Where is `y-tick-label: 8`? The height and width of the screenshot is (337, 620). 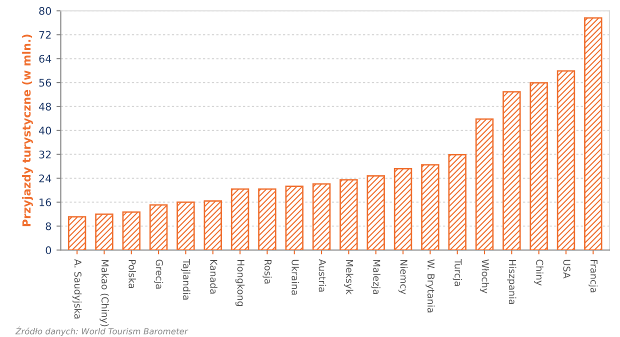 y-tick-label: 8 is located at coordinates (49, 226).